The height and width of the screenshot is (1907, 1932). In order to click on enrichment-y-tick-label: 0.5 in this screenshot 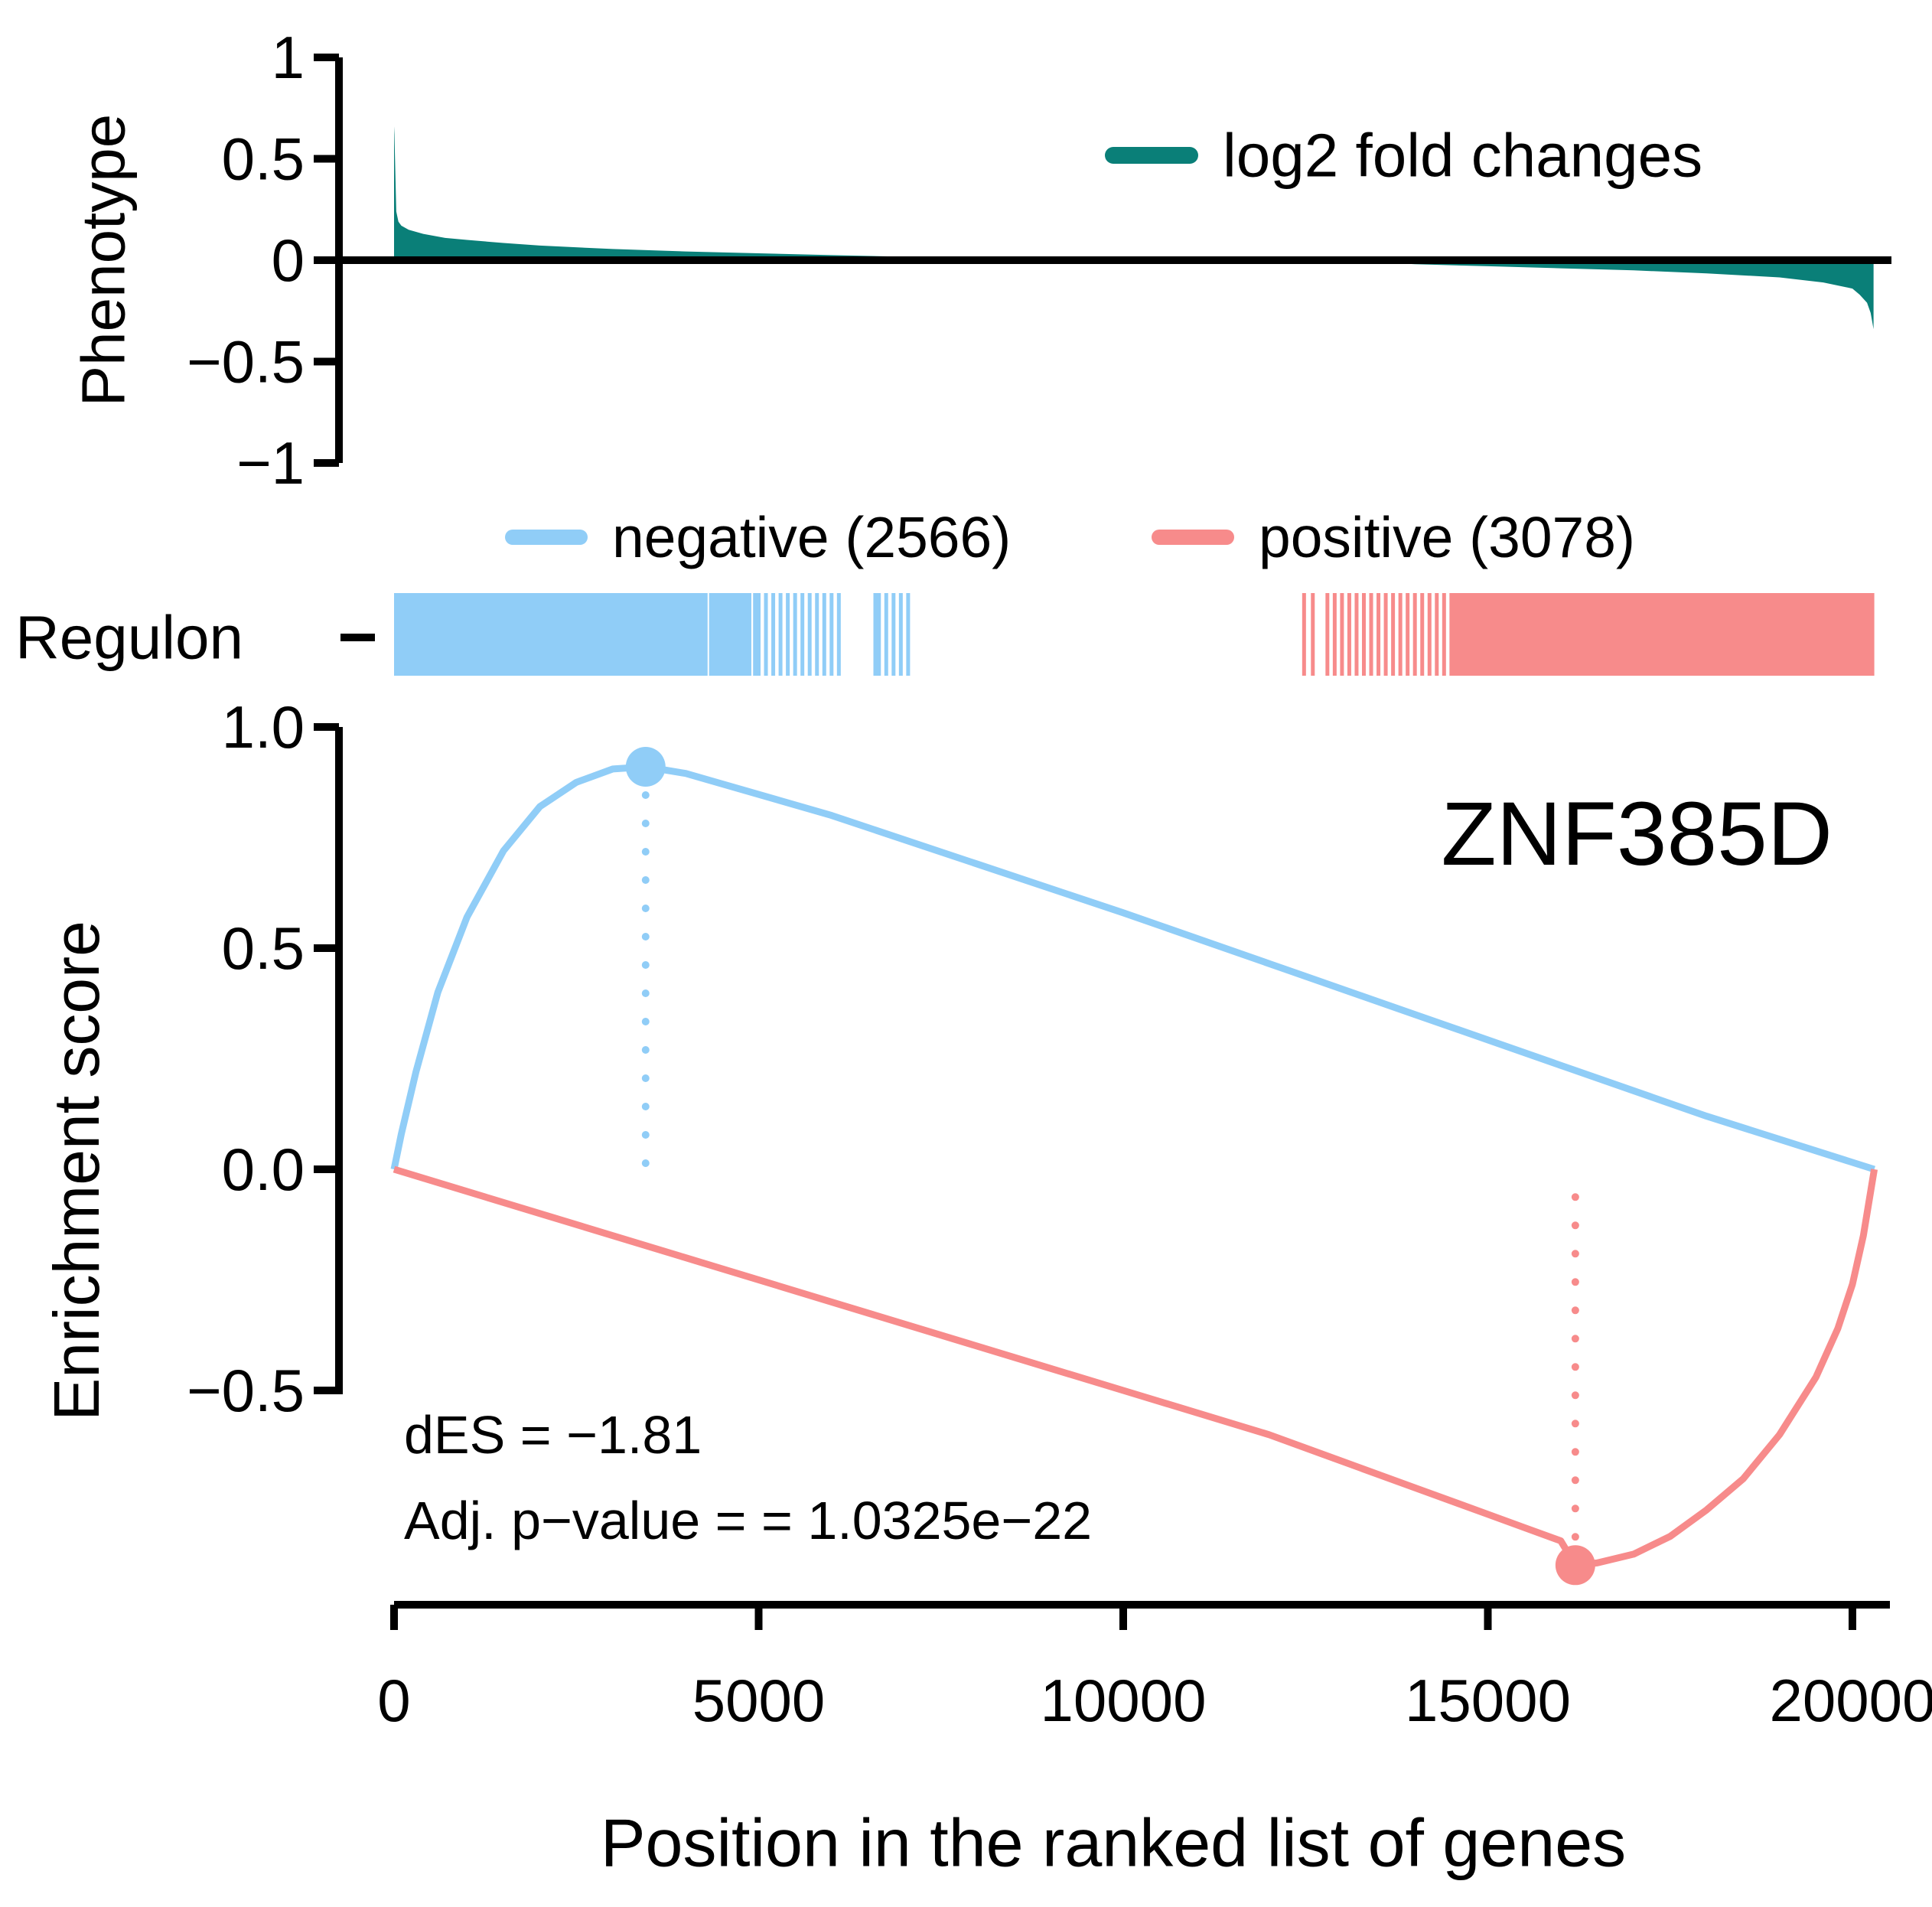, I will do `click(263, 948)`.